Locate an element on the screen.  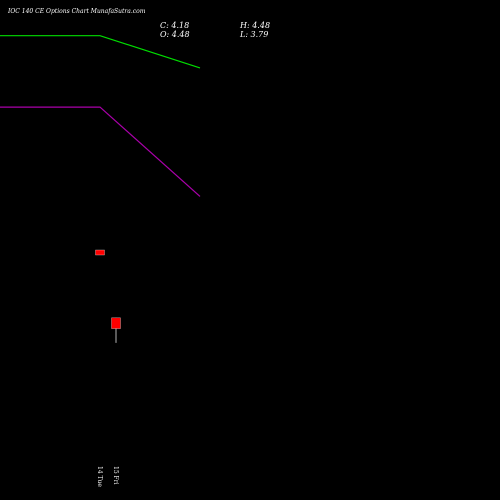
x-tick-label: 14 Tue is located at coordinates (99, 476).